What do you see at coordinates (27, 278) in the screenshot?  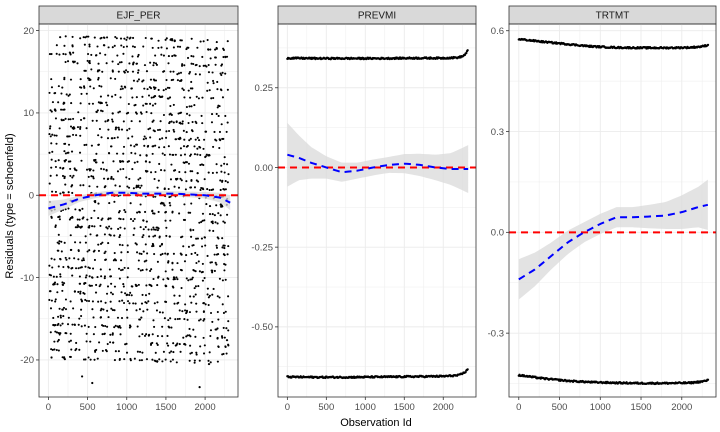 I see `y-tick-label: -10` at bounding box center [27, 278].